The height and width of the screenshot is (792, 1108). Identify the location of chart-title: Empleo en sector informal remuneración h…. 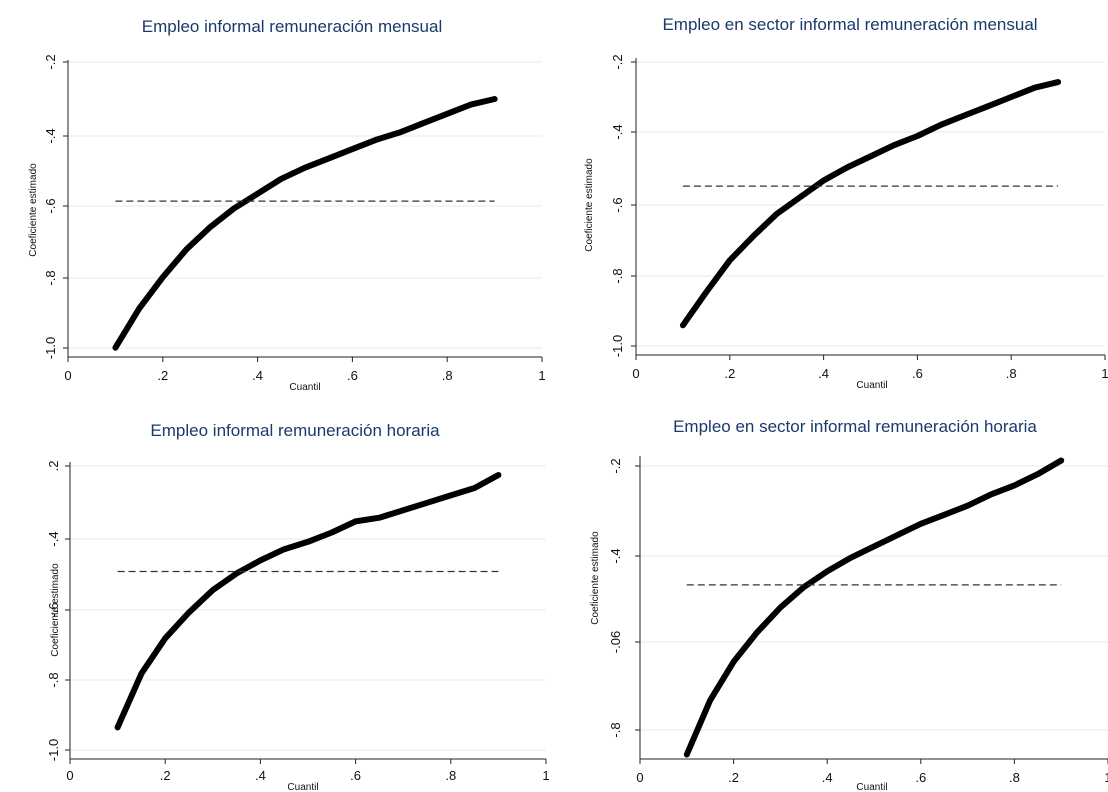
(855, 426).